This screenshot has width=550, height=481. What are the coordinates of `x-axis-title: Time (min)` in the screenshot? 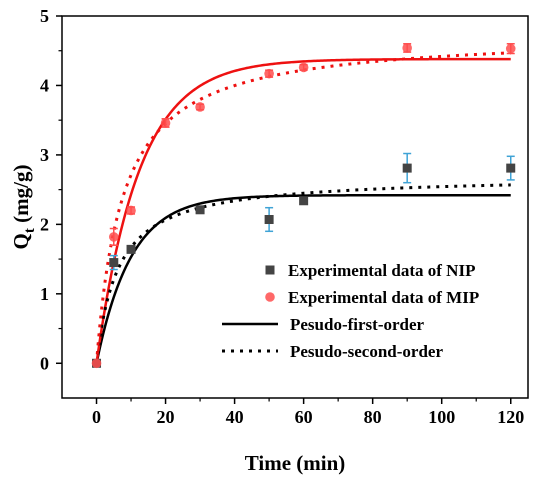 It's located at (295, 463).